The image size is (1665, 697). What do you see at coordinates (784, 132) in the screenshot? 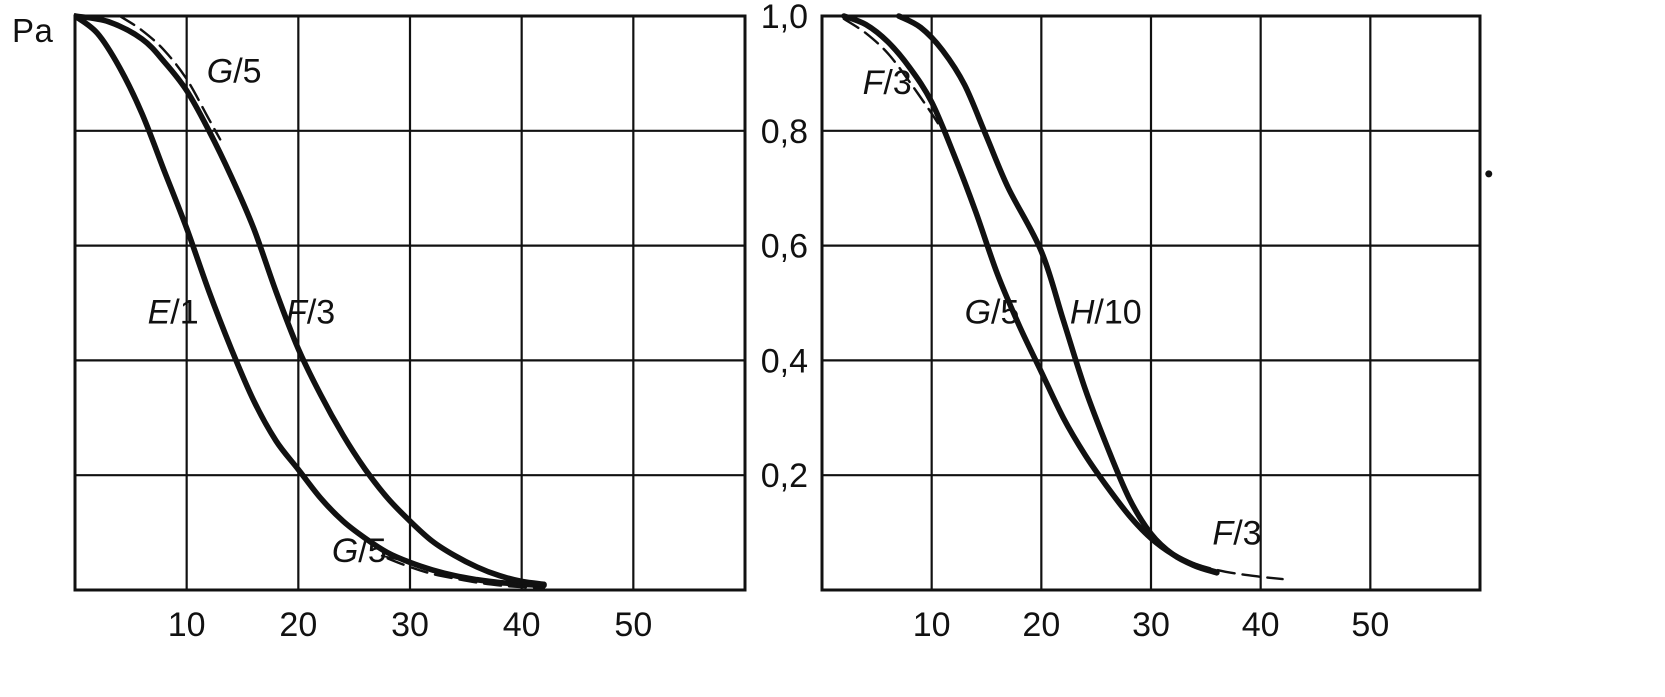
I see `y-tick-label: 0,8` at bounding box center [784, 132].